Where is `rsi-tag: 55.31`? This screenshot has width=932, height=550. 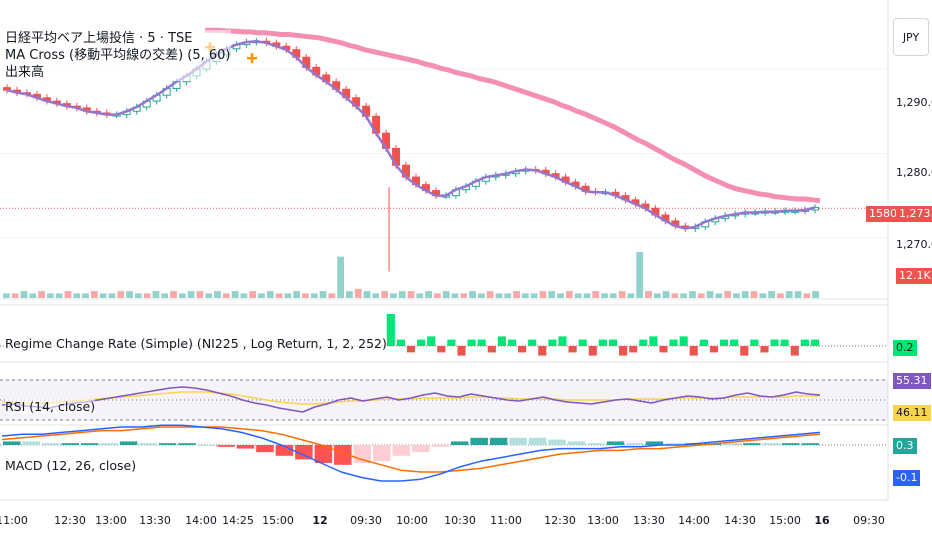
rsi-tag: 55.31 is located at coordinates (912, 381).